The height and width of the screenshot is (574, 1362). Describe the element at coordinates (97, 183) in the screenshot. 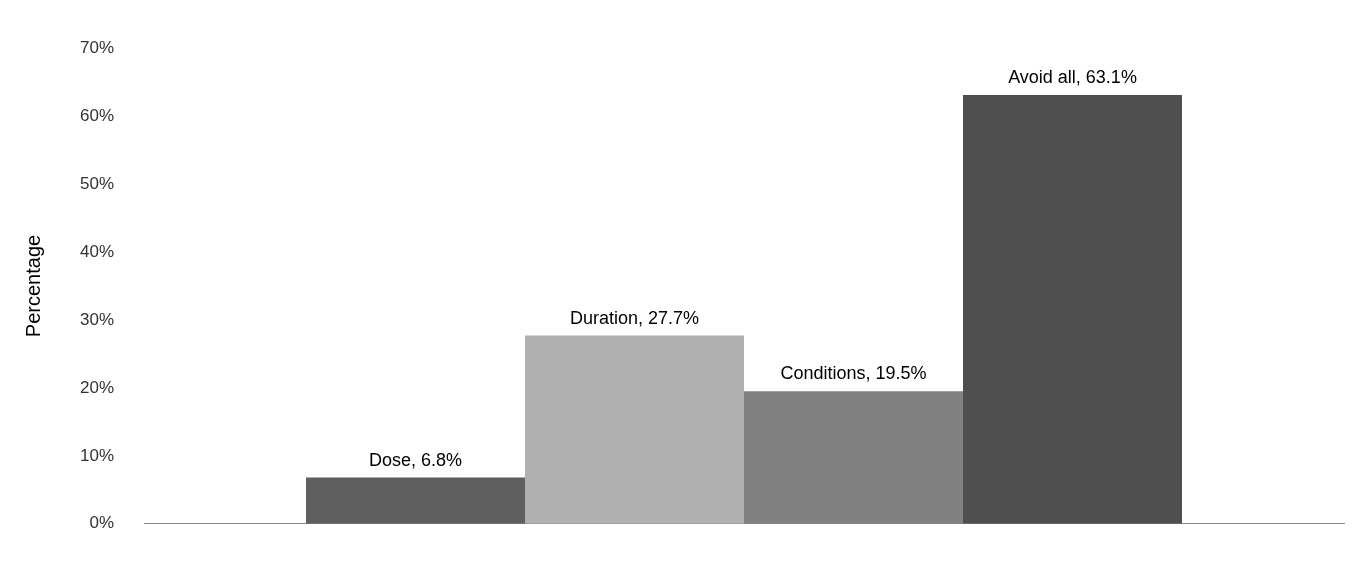

I see `y-tick-label: 50%` at that location.